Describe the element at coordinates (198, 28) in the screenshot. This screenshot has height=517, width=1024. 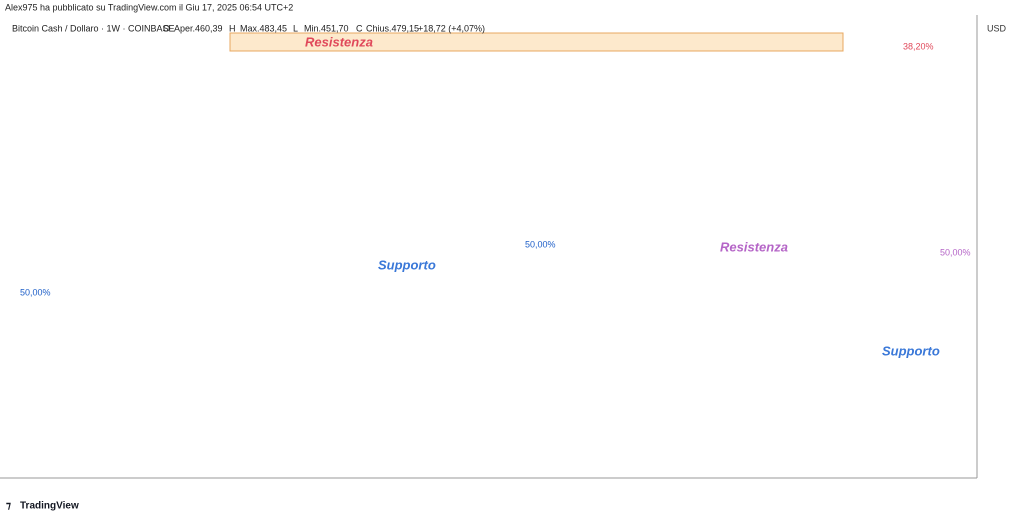
I see `ohlc-value: Aper.460,39` at that location.